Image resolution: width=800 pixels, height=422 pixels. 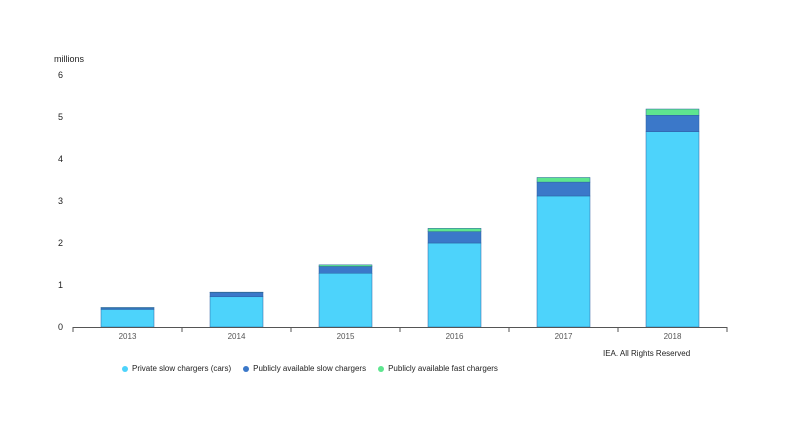 I want to click on legend-item-private-slow: Private slow chargers (cars), so click(x=176, y=368).